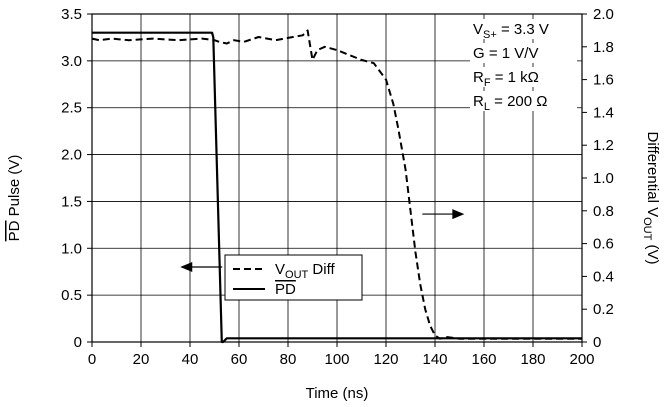 This screenshot has width=670, height=407. What do you see at coordinates (603, 211) in the screenshot?
I see `y-right-tick-label: 0.8` at bounding box center [603, 211].